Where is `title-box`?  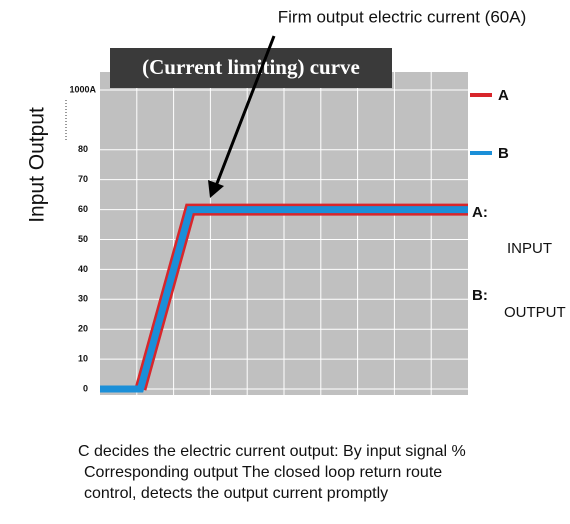
title-box is located at coordinates (251, 68).